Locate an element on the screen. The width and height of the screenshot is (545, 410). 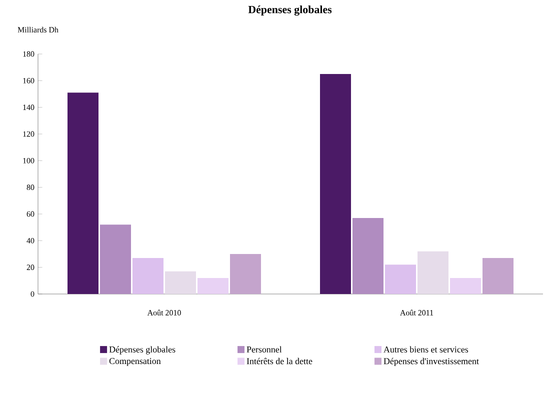
legend-label: Dépenses globales is located at coordinates (142, 350).